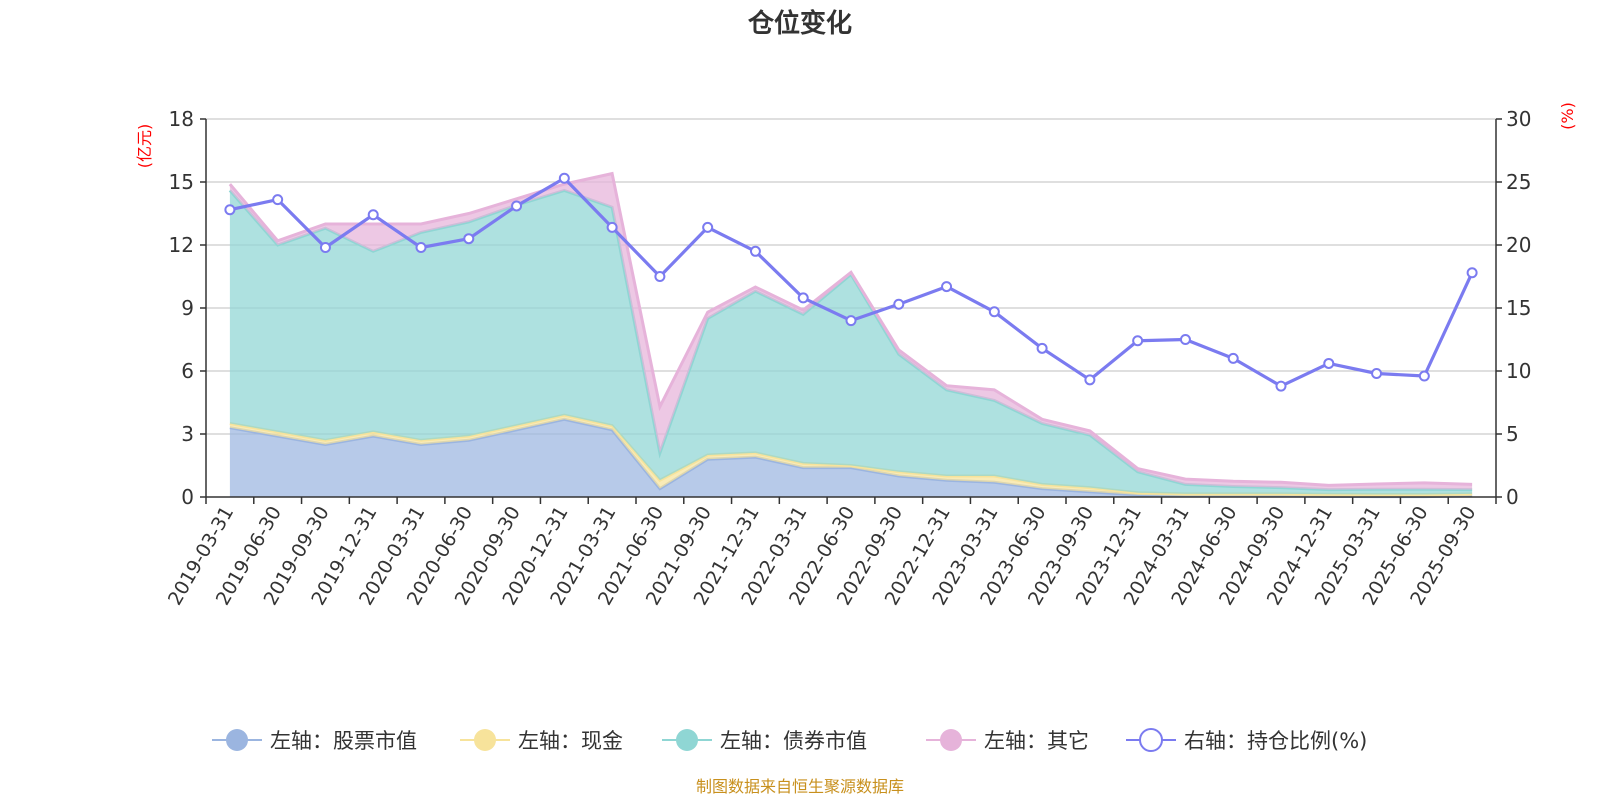  What do you see at coordinates (570, 741) in the screenshot?
I see `legend-label-2: 左轴：现金` at bounding box center [570, 741].